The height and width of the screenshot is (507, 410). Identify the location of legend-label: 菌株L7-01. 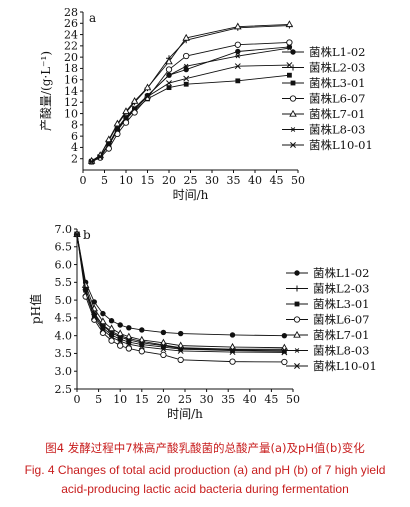
(337, 114).